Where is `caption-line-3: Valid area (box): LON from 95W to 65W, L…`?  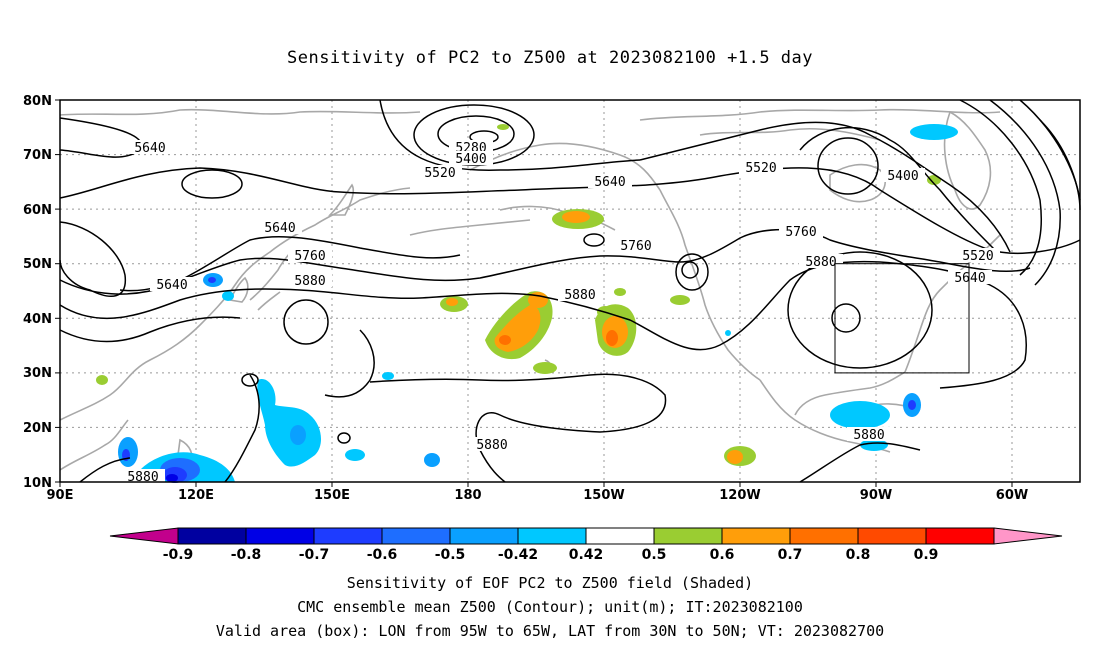 caption-line-3: Valid area (box): LON from 95W to 65W, L… is located at coordinates (550, 631).